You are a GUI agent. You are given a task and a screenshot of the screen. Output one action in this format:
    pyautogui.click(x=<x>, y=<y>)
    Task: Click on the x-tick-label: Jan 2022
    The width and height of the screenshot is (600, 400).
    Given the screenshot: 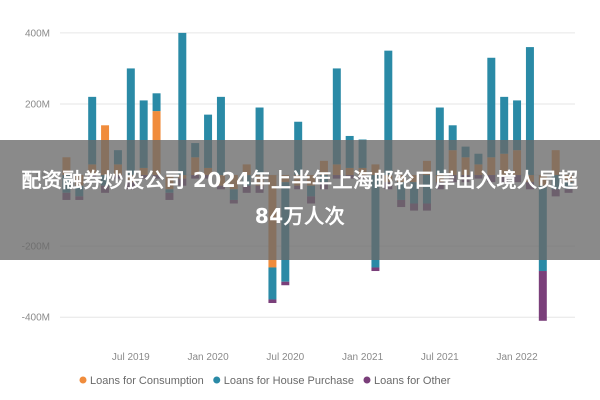 What is the action you would take?
    pyautogui.click(x=517, y=357)
    